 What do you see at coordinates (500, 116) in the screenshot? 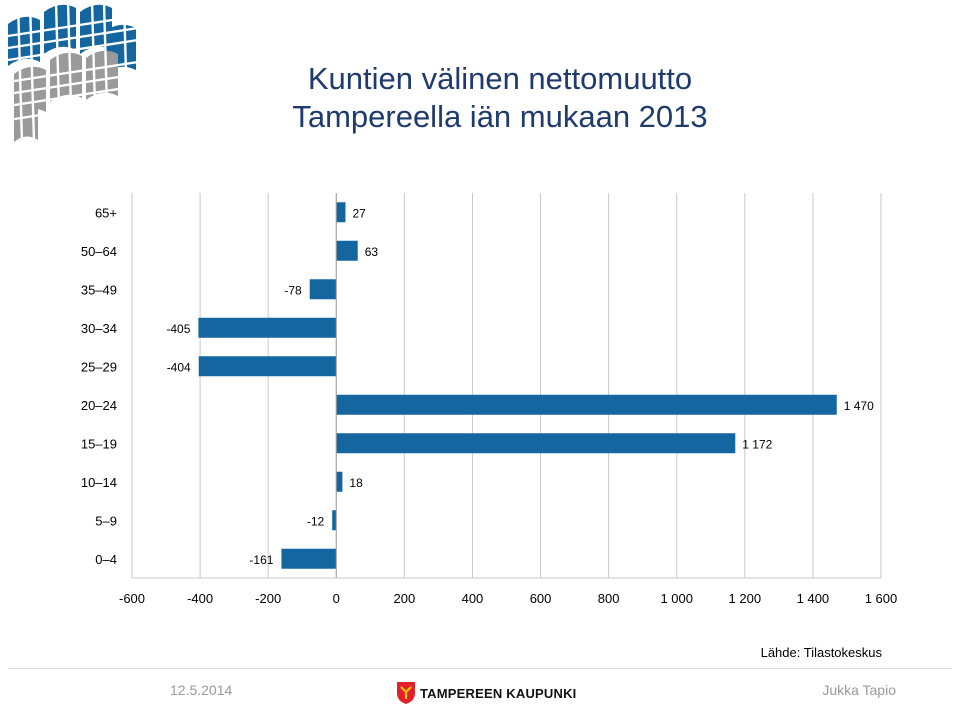
I see `chart-title-line-2: Tampereella iän mukaan 2013` at bounding box center [500, 116].